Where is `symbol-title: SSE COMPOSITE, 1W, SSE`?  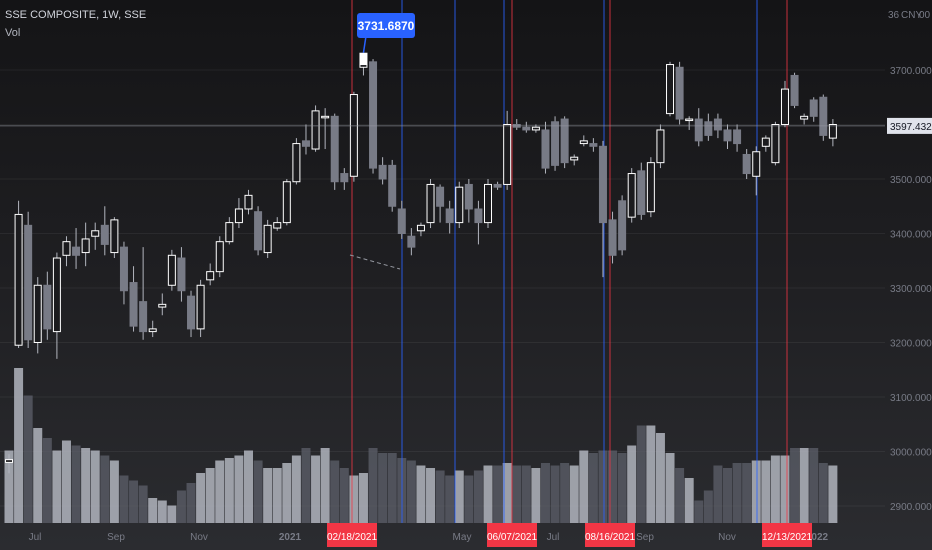 symbol-title: SSE COMPOSITE, 1W, SSE is located at coordinates (76, 15).